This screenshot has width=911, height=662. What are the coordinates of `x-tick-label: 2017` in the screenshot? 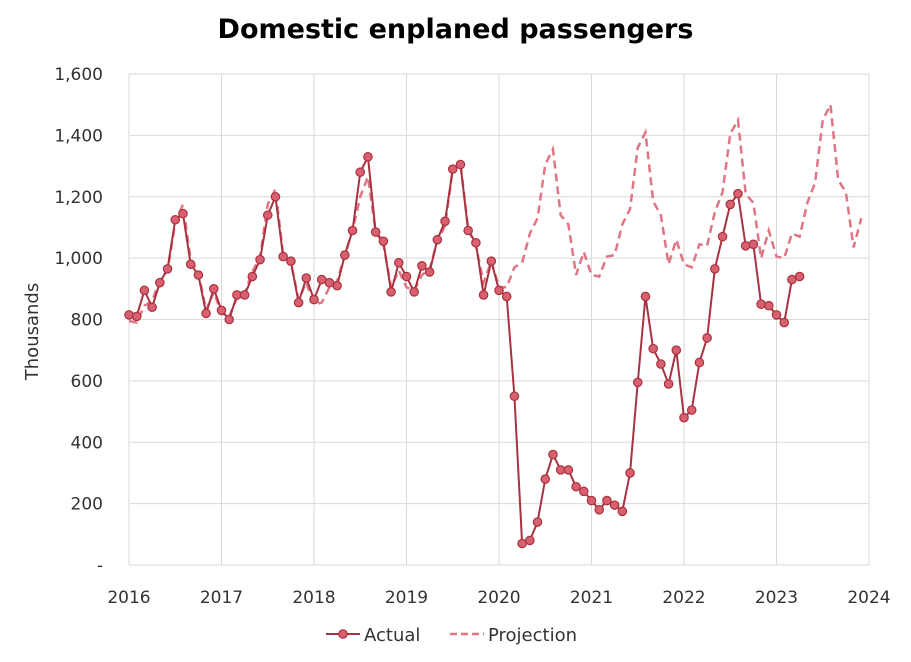 It's located at (221, 598).